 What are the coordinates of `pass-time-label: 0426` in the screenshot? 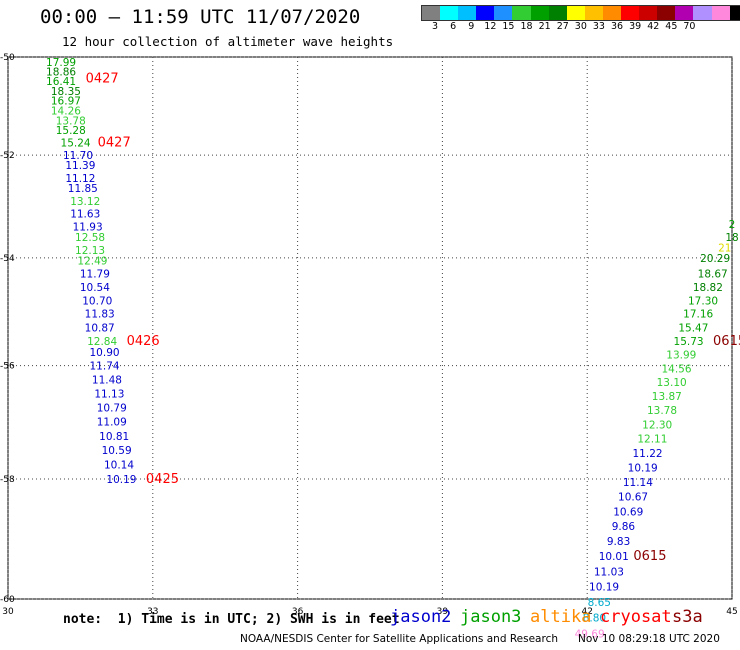 It's located at (143, 341).